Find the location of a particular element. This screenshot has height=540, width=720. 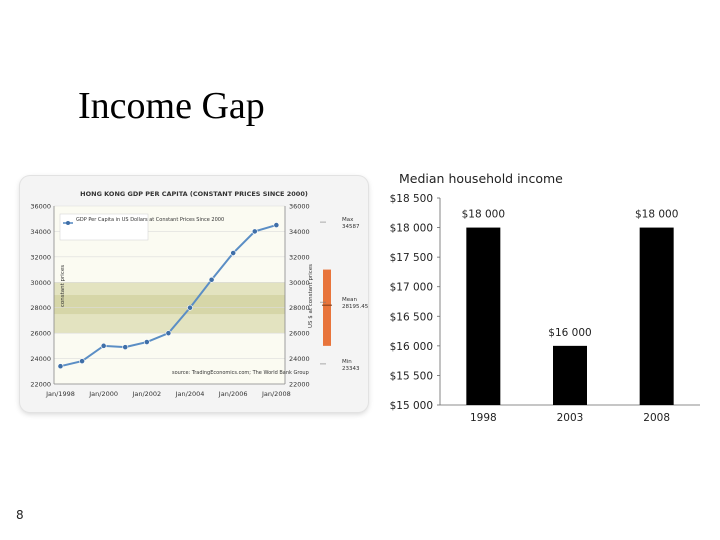

annotation-max-label: Max is located at coordinates (348, 220).